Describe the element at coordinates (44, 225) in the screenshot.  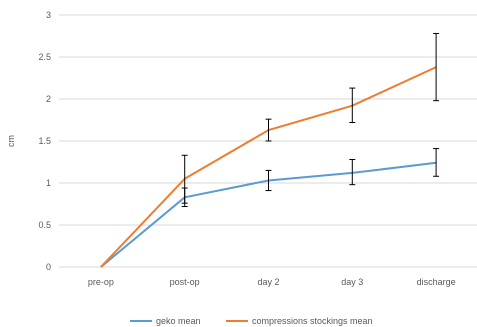
I see `y-tick-label: 0.5` at that location.